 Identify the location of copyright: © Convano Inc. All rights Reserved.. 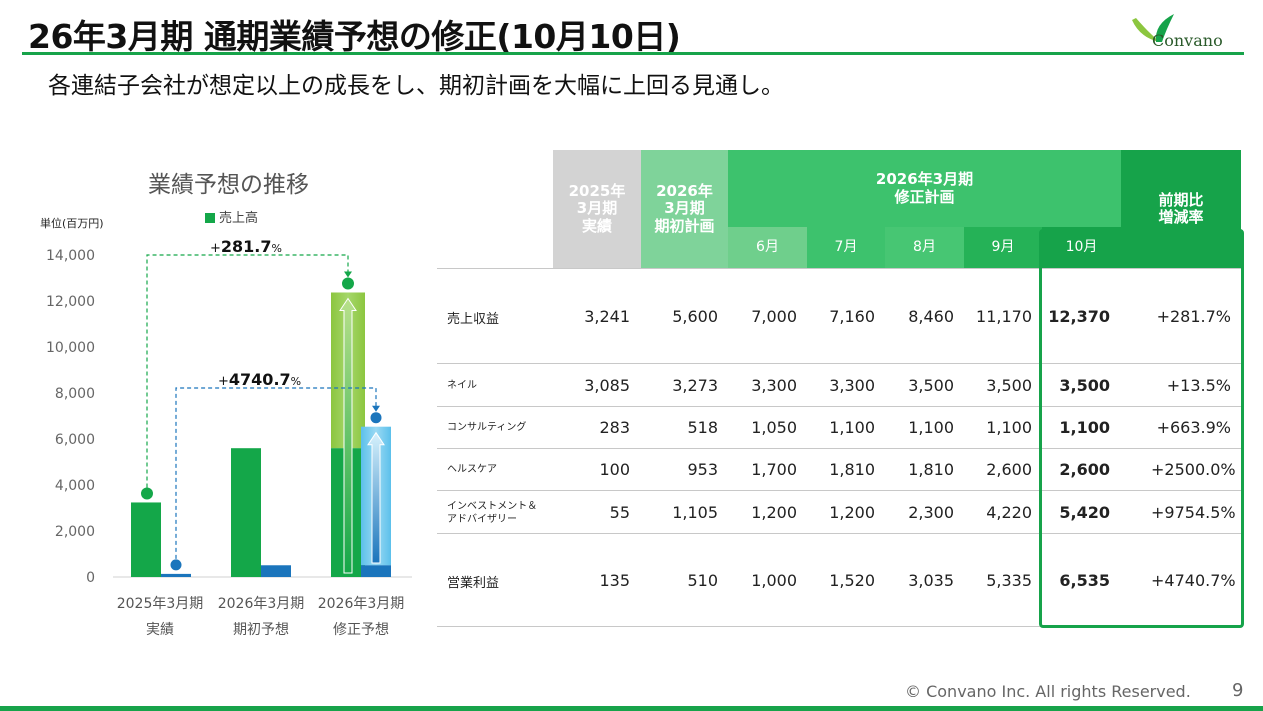
(1048, 691).